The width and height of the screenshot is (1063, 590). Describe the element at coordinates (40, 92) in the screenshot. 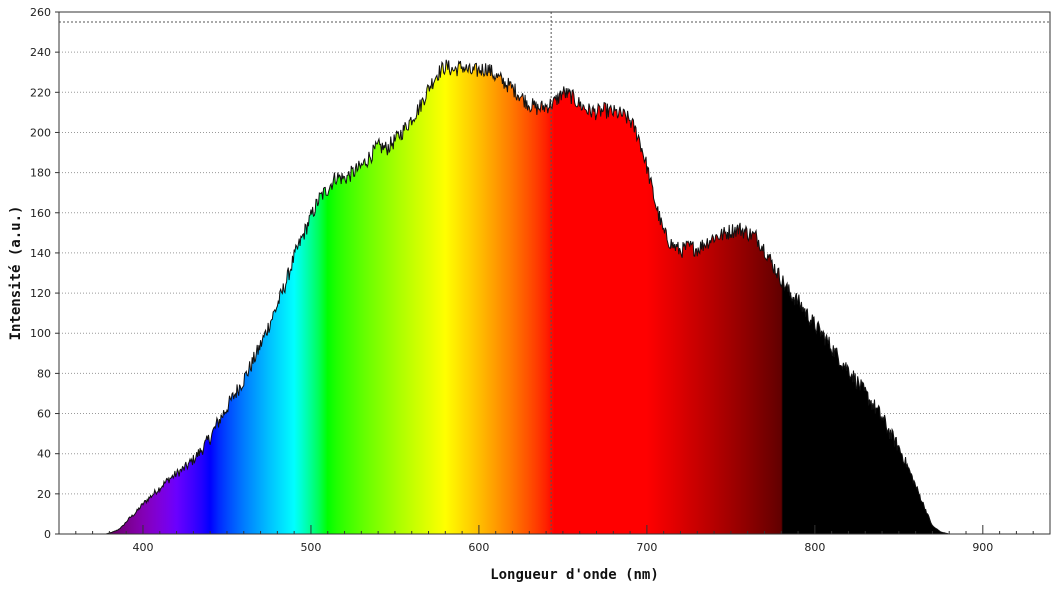

I see `y-tick-label: 220` at that location.